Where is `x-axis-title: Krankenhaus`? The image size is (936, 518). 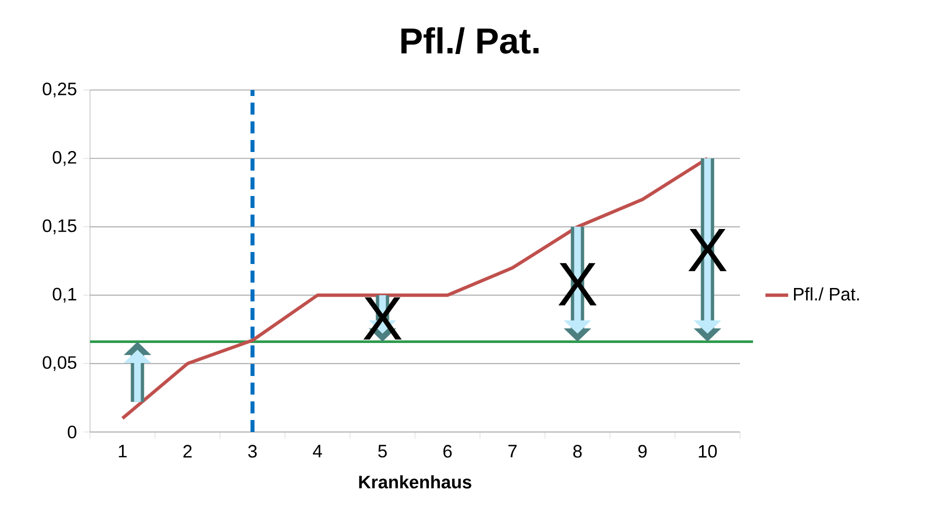
x-axis-title: Krankenhaus is located at coordinates (415, 481).